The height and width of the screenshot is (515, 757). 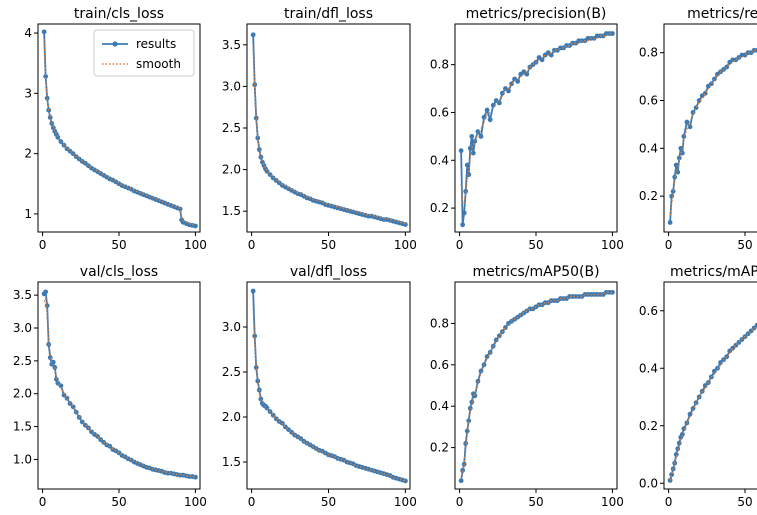 I want to click on y-tick-label: 1.0, so click(x=22, y=459).